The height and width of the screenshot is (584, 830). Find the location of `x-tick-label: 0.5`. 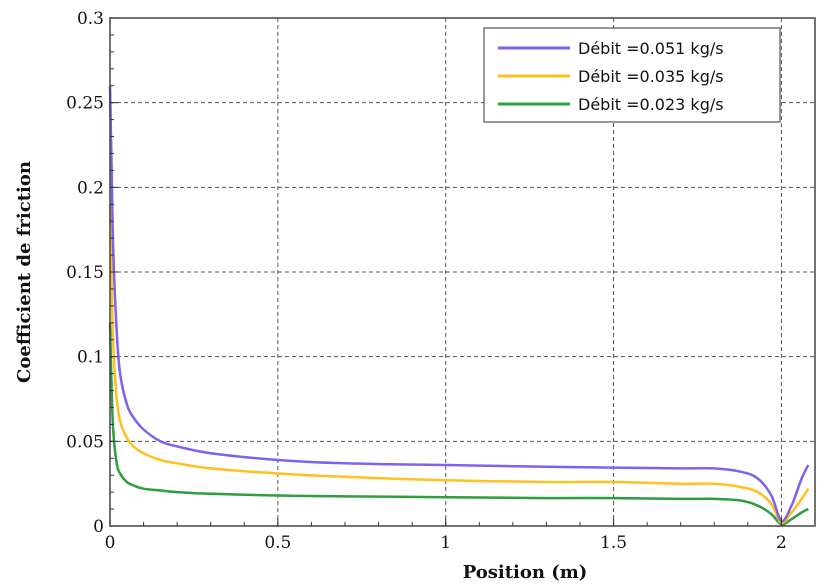

x-tick-label: 0.5 is located at coordinates (277, 543).